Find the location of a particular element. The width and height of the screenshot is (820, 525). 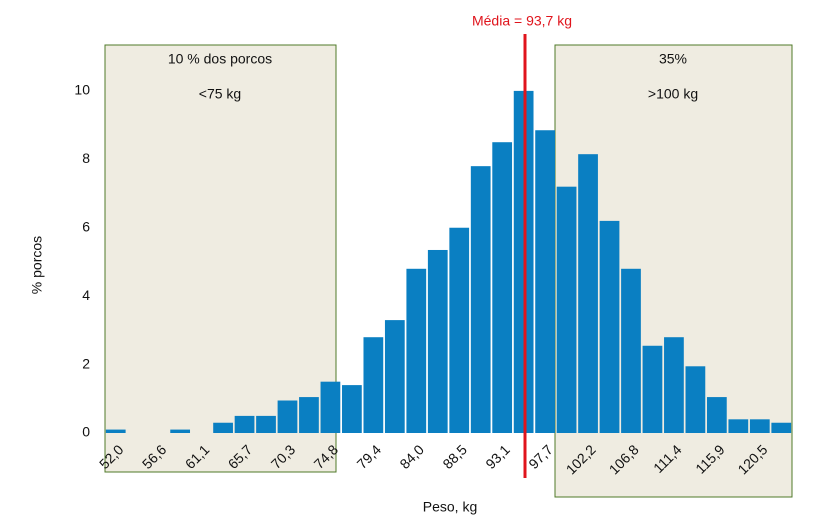

x-tick-label: 93,1 is located at coordinates (497, 456).